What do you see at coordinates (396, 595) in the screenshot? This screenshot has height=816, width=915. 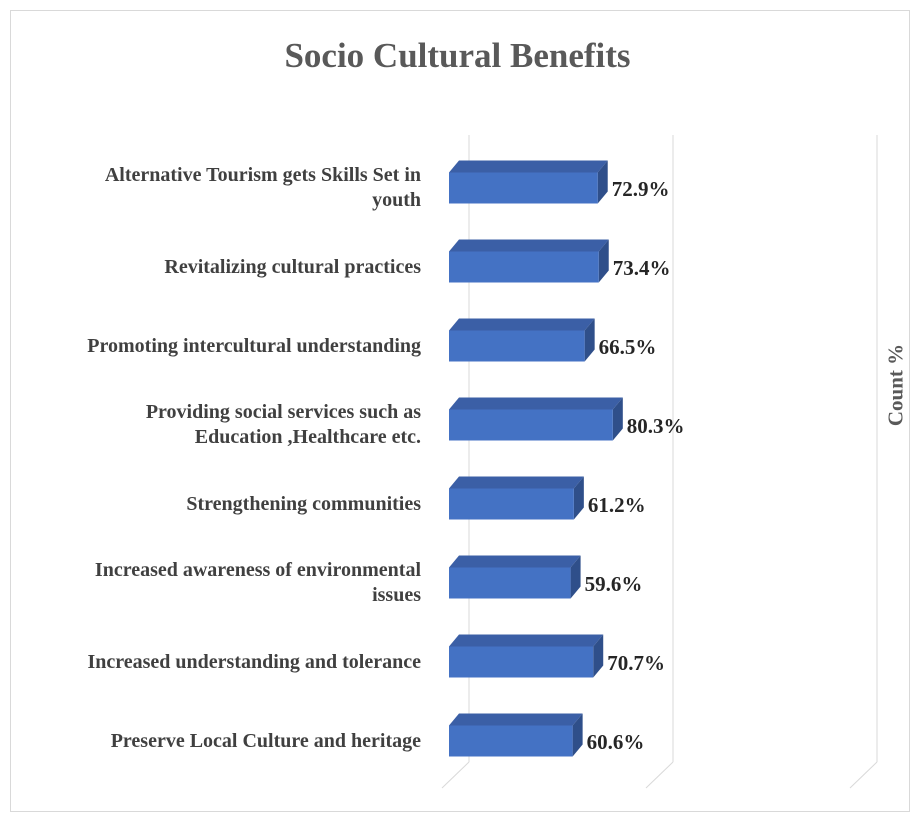 I see `category-label-line: issues` at bounding box center [396, 595].